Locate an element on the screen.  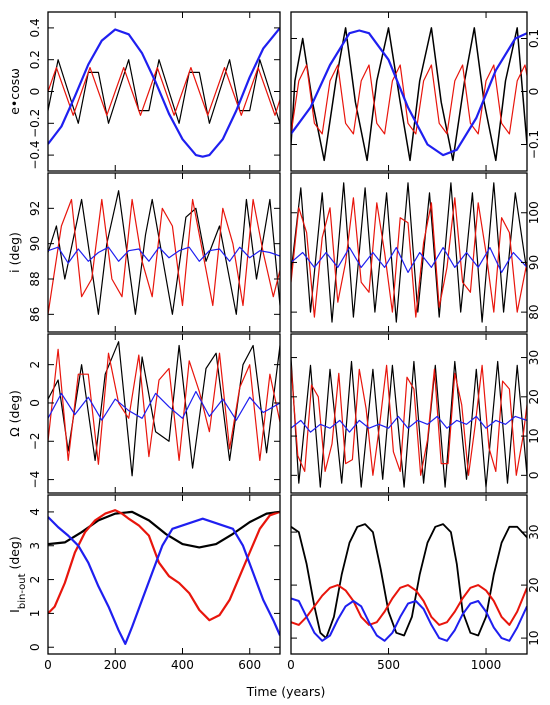
y-tick-label: 0.1 is located at coordinates (534, 38).